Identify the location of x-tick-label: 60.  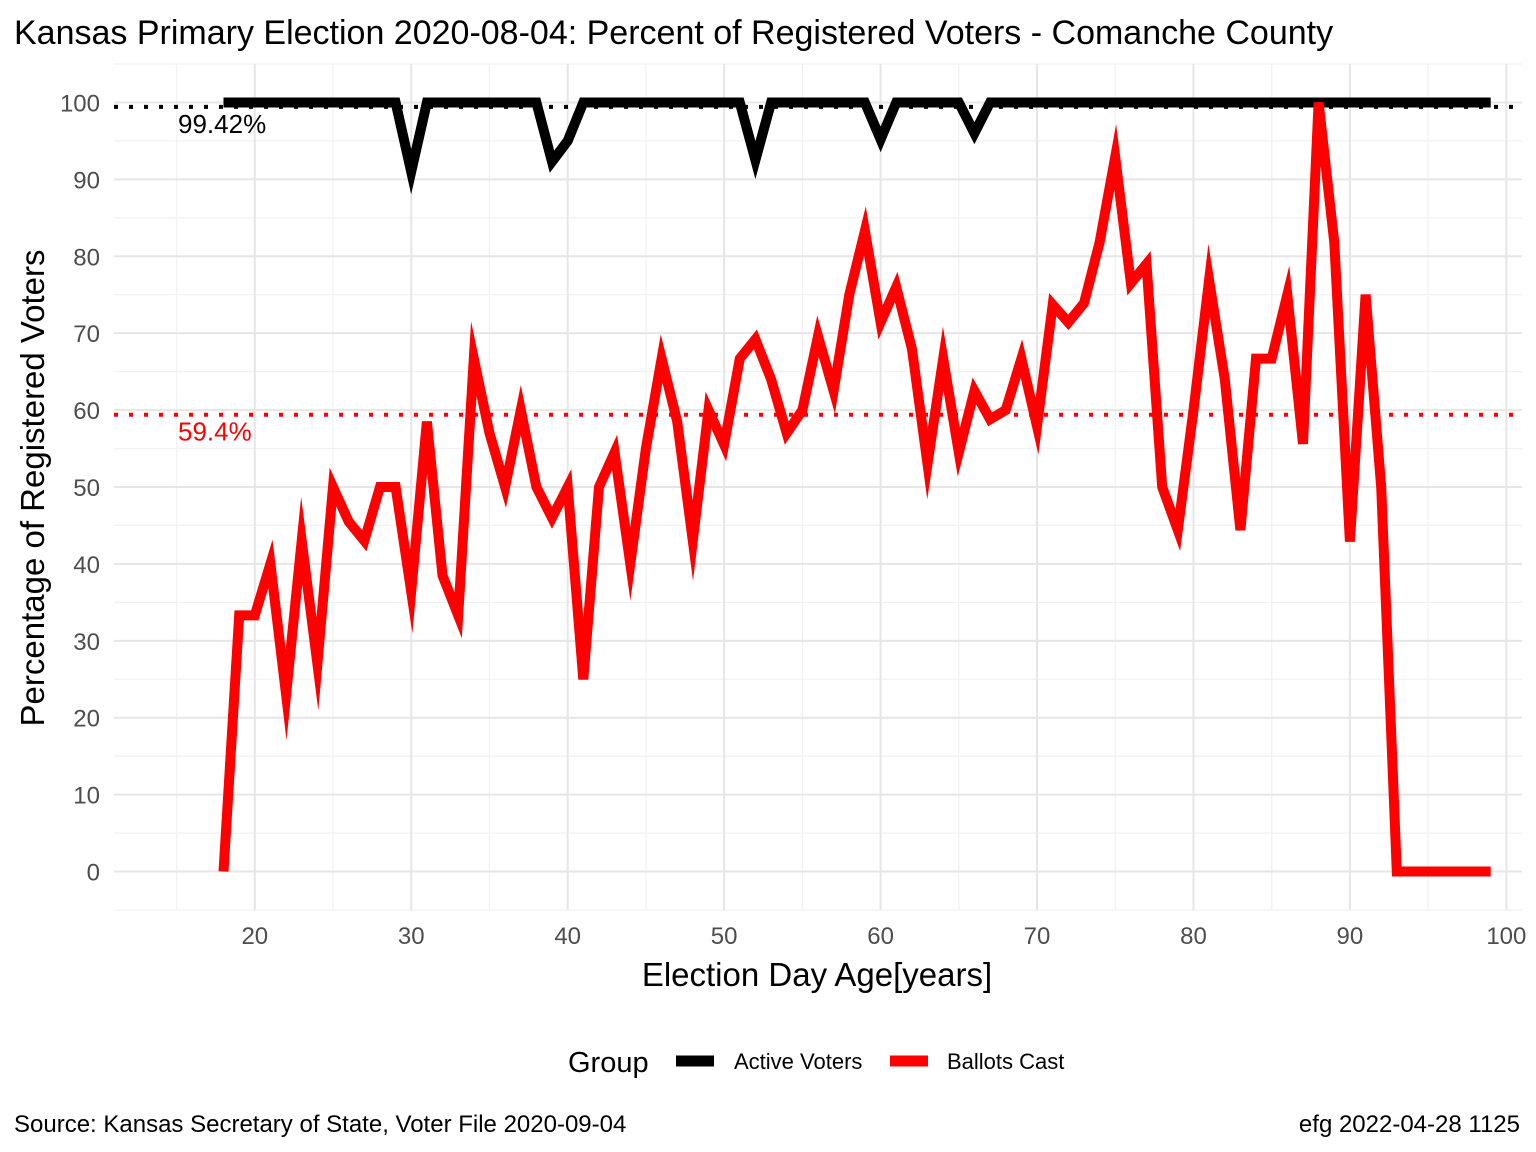
(880, 936).